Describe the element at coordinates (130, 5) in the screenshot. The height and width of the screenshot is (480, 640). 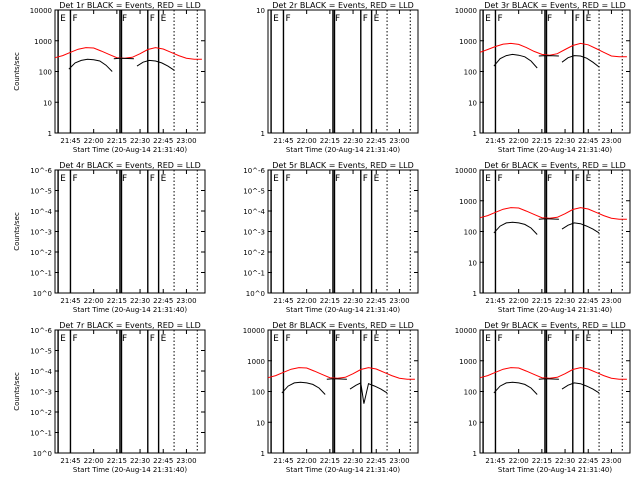
I see `panel-title: Det 1r BLACK = Events, RED = LLD` at that location.